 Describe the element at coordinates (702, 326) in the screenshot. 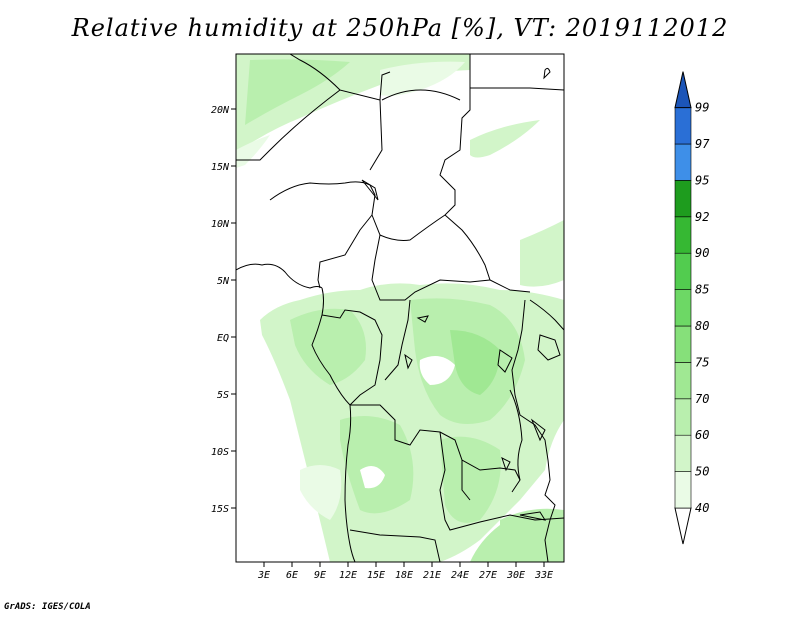

I see `colorbar-level-label: 80` at that location.